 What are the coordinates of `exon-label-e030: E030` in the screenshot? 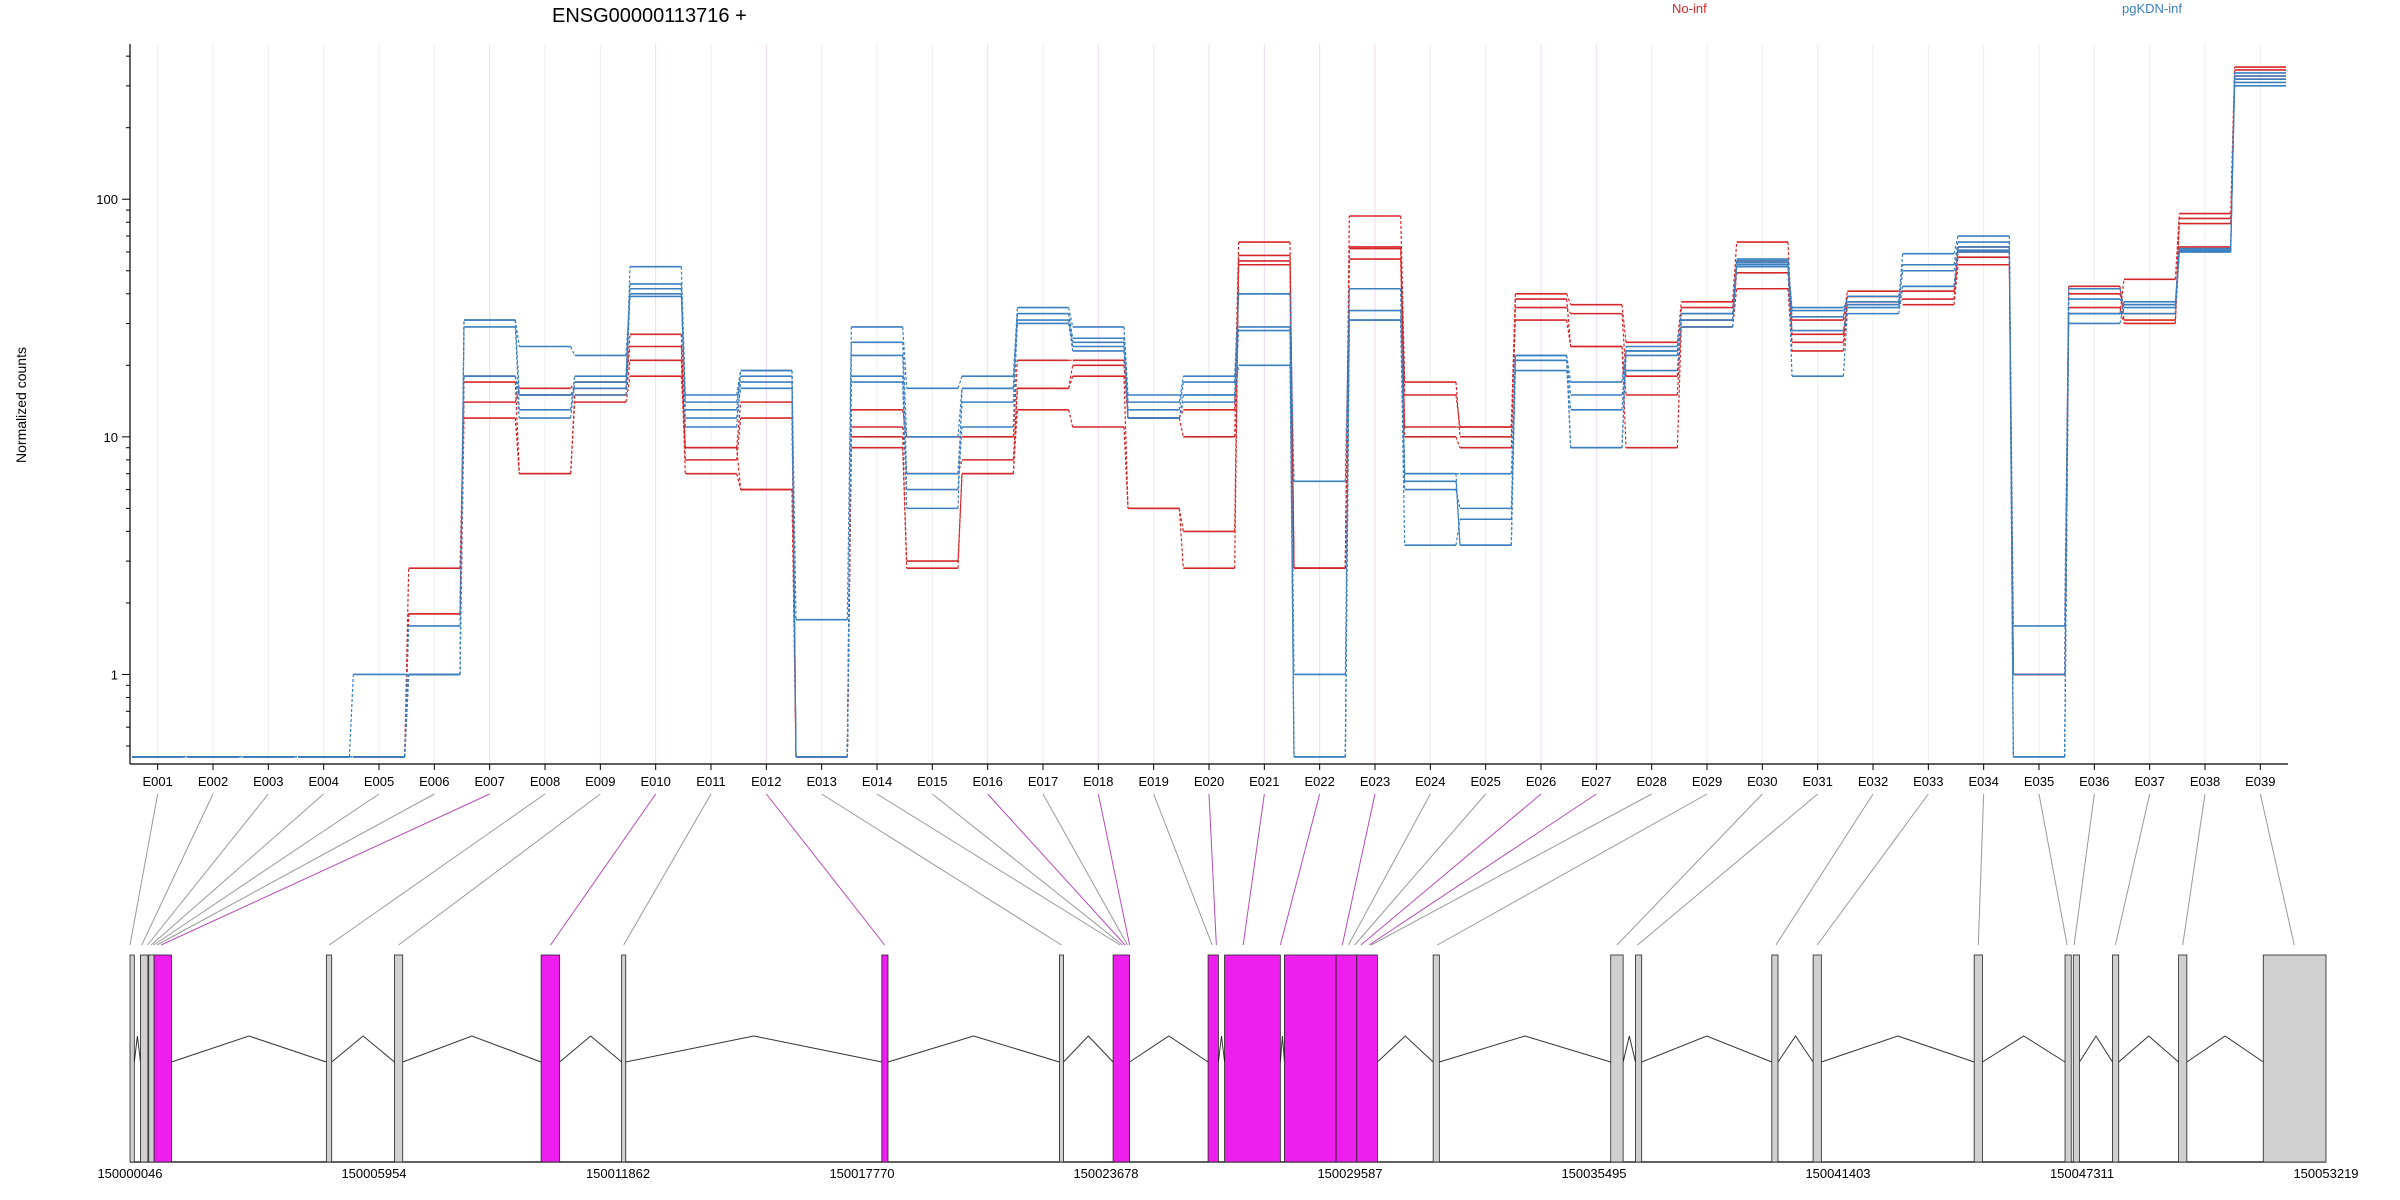 It's located at (1762, 781).